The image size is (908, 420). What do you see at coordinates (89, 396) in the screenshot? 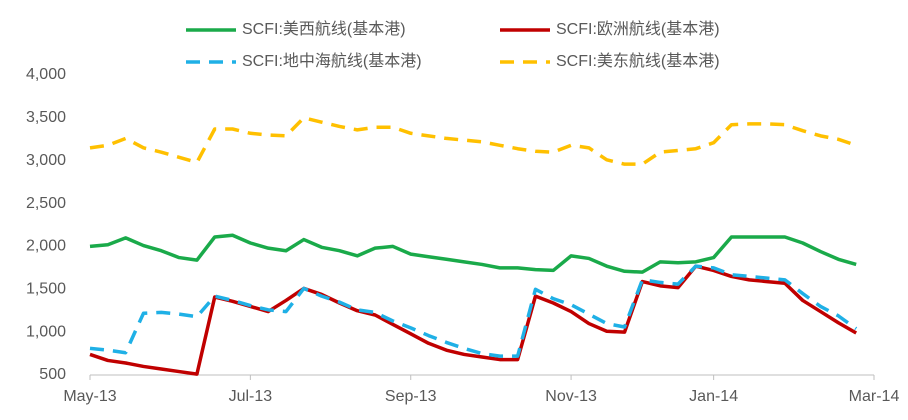
I see `x-tick-label: May-13` at bounding box center [89, 396].